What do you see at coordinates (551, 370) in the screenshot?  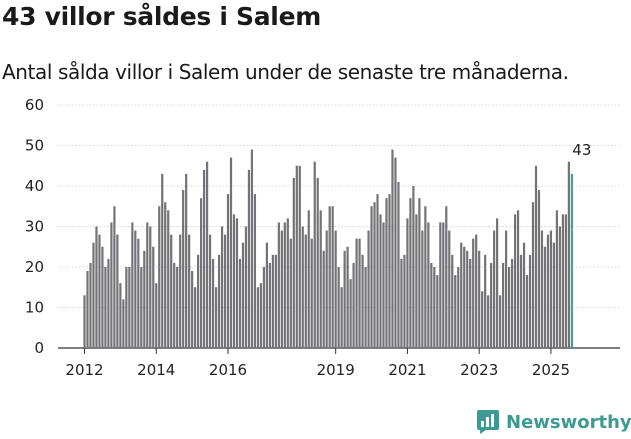 I see `x-tick-label: 2025` at bounding box center [551, 370].